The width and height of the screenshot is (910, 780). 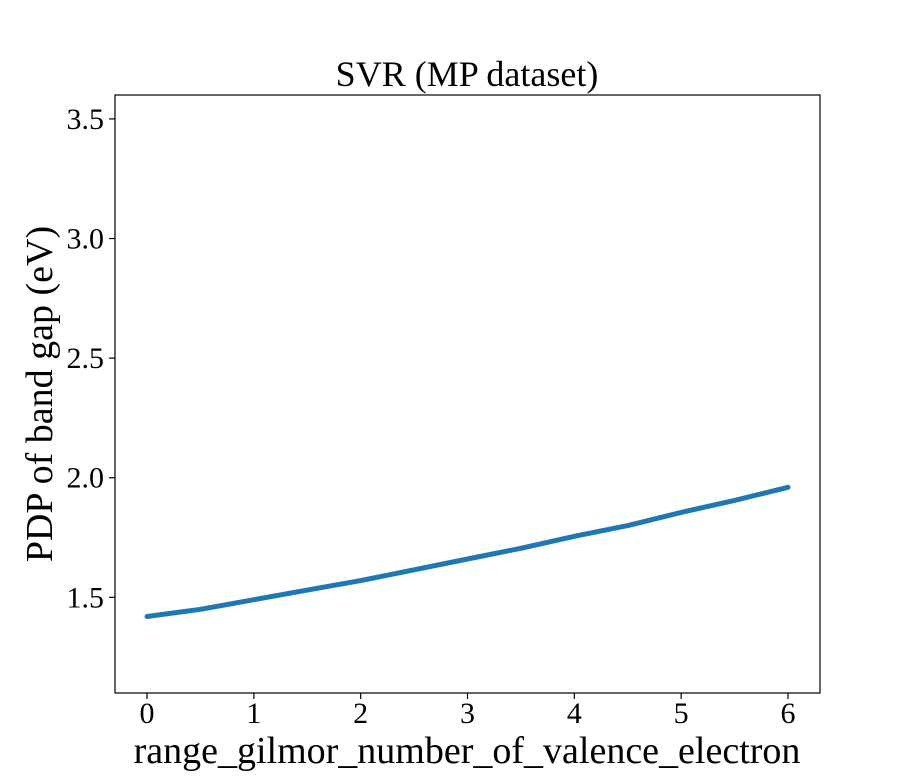 What do you see at coordinates (86, 597) in the screenshot?
I see `y-tick-label: 1.5` at bounding box center [86, 597].